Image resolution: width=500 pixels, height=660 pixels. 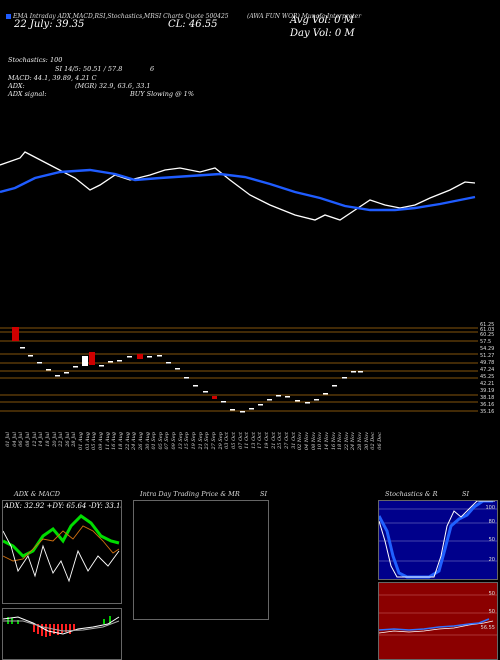 What do you see at coordinates (253, 440) in the screenshot?
I see `date-label: 13 Oct` at bounding box center [253, 440].